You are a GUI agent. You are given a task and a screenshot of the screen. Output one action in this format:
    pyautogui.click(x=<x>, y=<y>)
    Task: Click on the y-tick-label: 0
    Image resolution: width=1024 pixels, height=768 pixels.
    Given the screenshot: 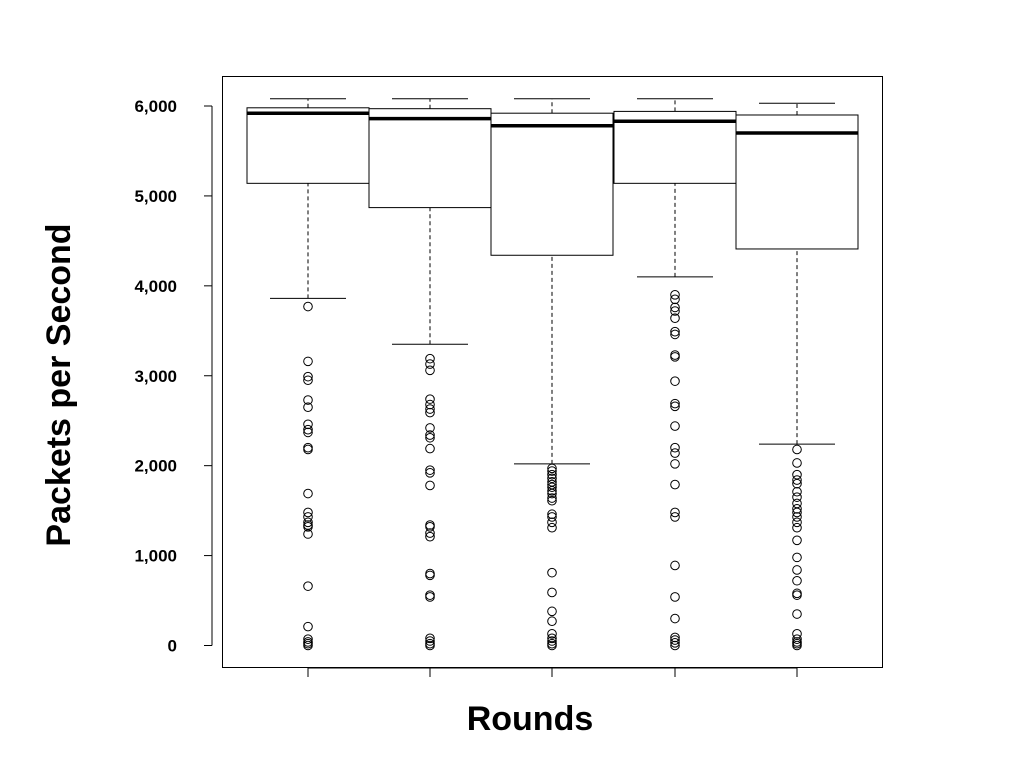 What is the action you would take?
    pyautogui.click(x=172, y=646)
    